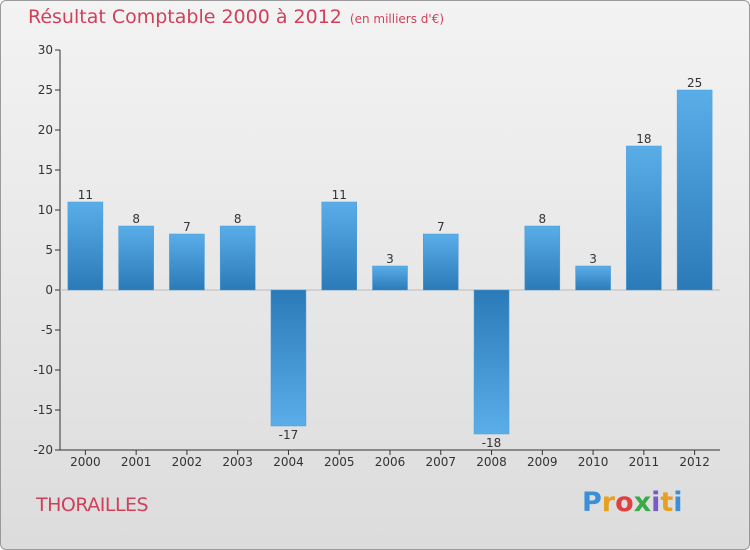 This screenshot has width=750, height=550. What do you see at coordinates (136, 462) in the screenshot?
I see `x-tick-label-2001: 2001` at bounding box center [136, 462].